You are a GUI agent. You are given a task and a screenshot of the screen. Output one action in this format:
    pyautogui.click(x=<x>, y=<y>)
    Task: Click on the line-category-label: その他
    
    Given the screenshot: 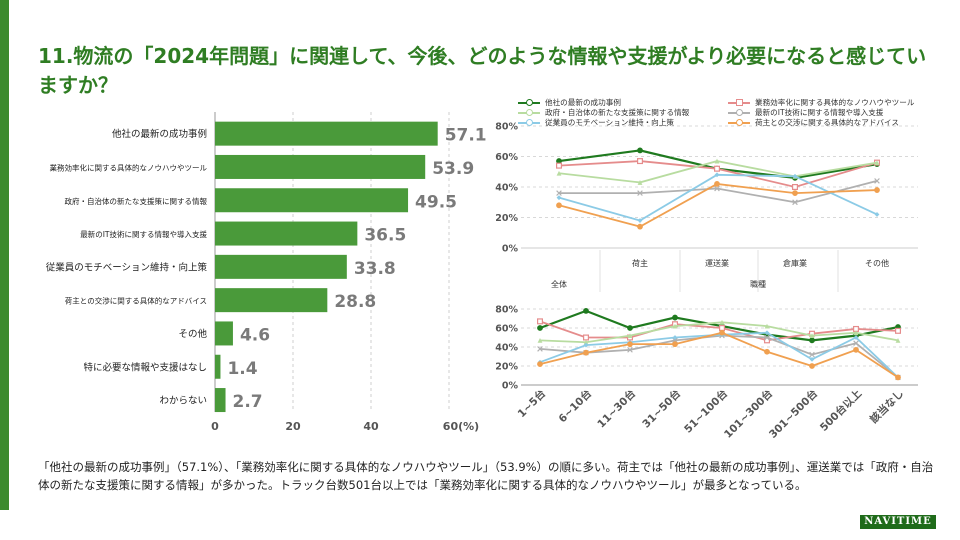 What is the action you would take?
    pyautogui.click(x=877, y=263)
    